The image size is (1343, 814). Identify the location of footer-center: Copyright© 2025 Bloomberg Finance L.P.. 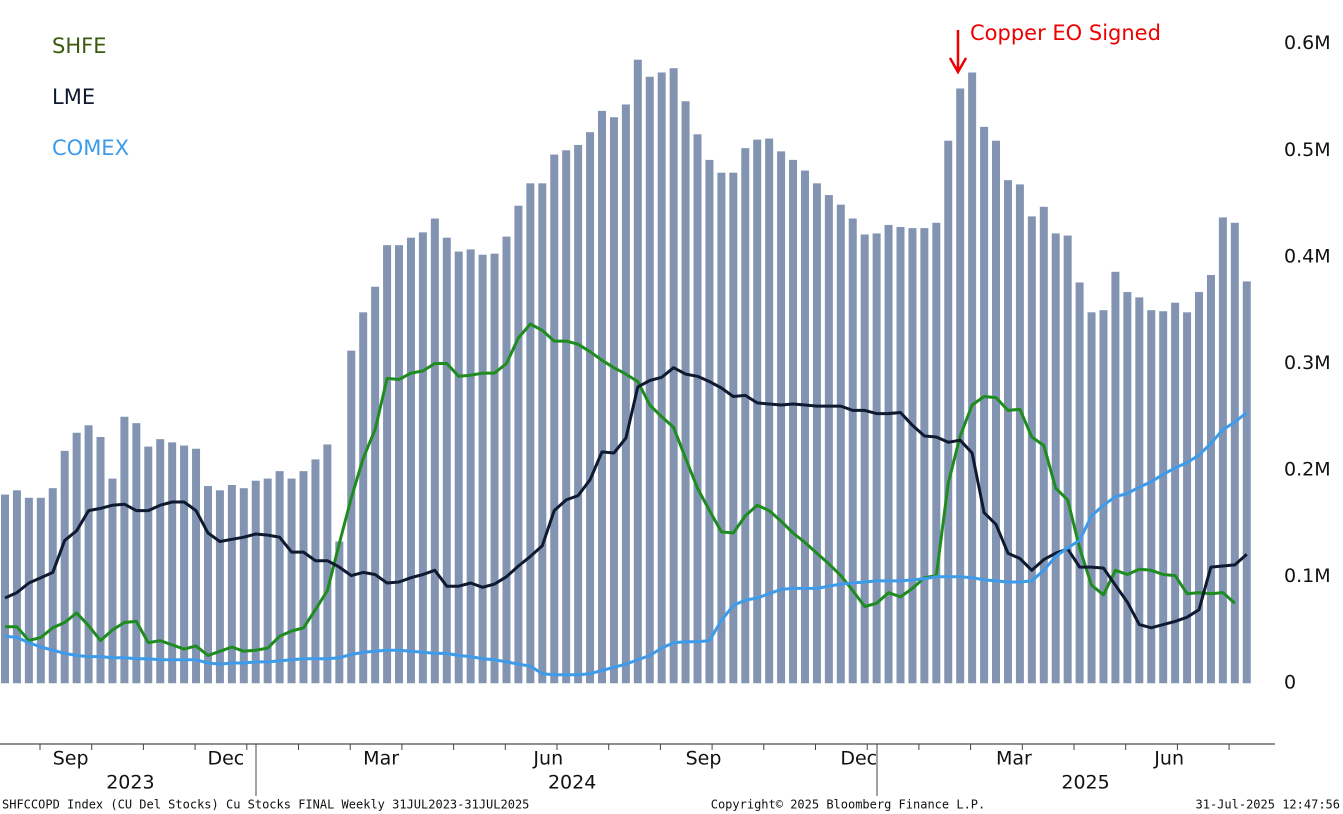
(848, 805).